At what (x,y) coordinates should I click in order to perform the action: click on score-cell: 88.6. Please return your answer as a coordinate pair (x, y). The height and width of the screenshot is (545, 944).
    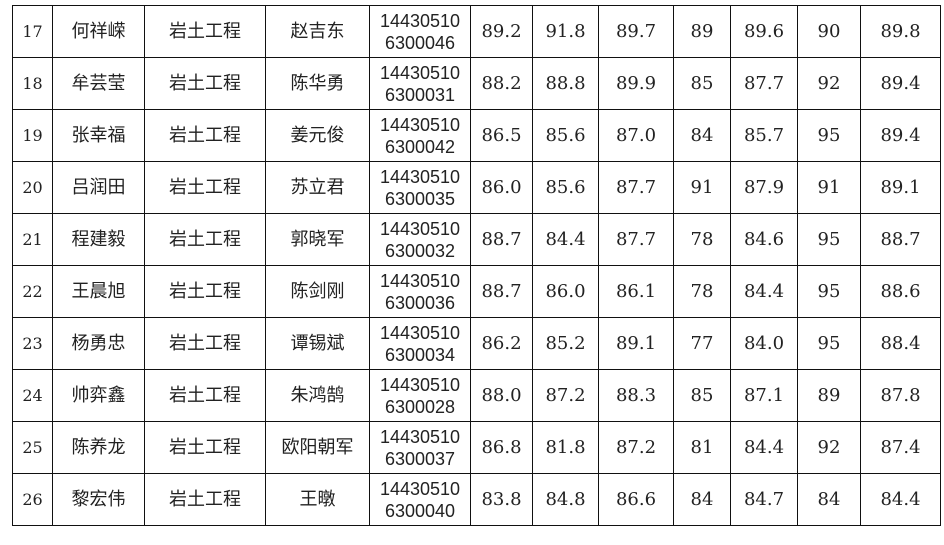
    Looking at the image, I should click on (900, 291).